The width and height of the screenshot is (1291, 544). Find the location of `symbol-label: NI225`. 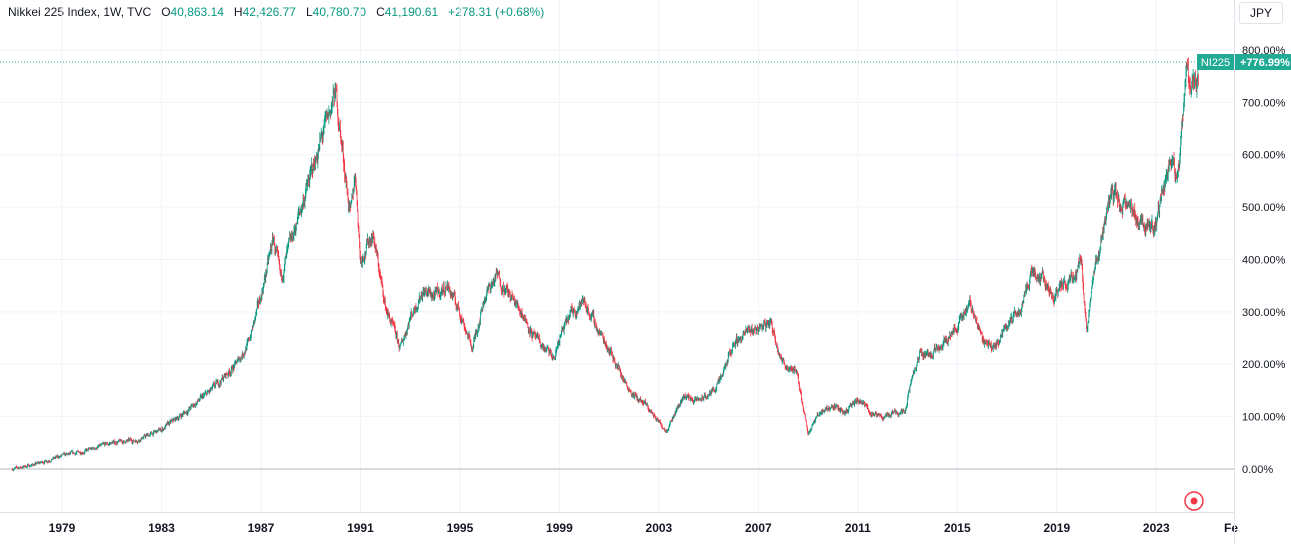

symbol-label: NI225 is located at coordinates (1215, 63).